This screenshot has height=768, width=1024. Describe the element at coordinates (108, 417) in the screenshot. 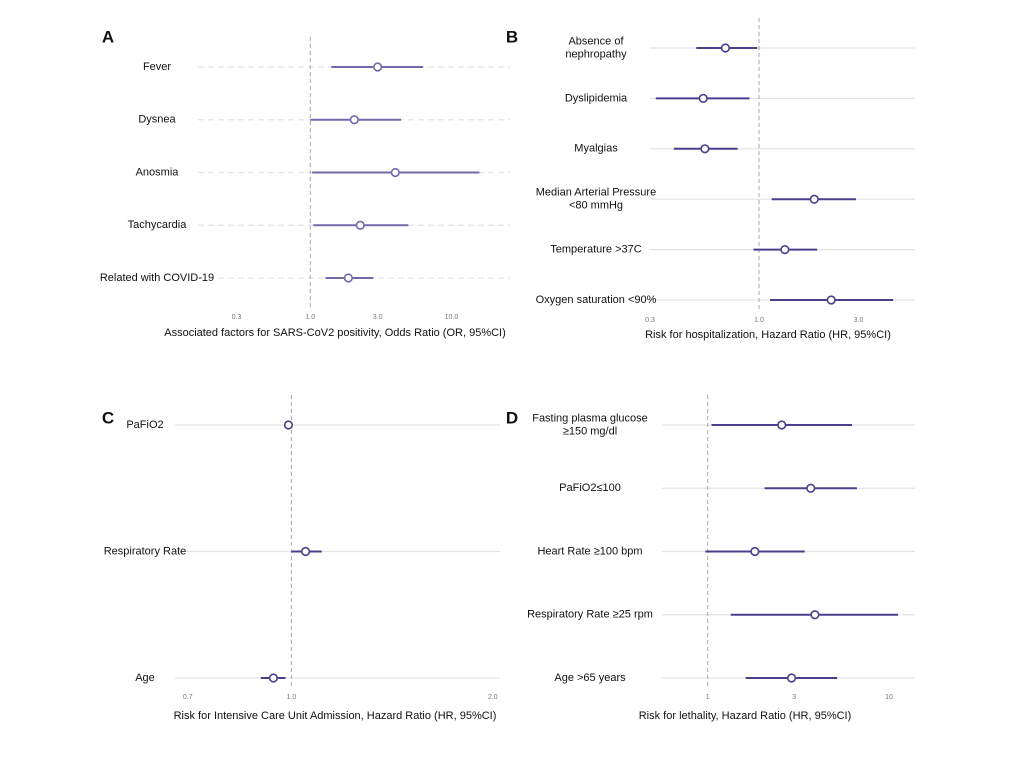

I see `panel-label: C` at that location.